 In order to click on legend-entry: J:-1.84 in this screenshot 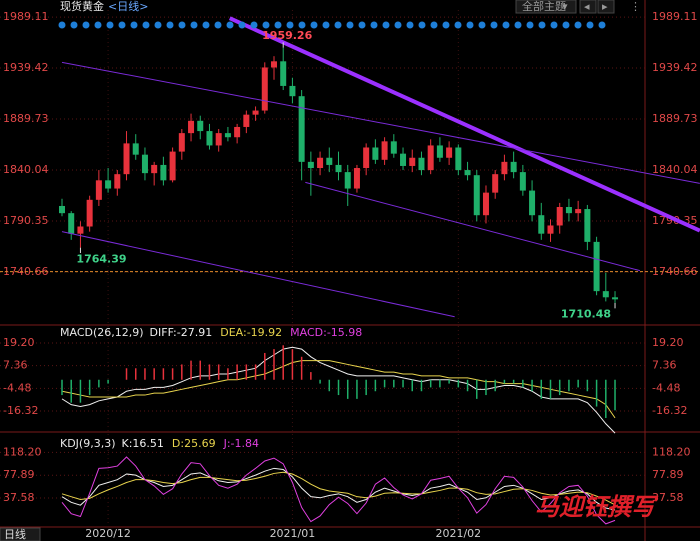, I will do `click(241, 443)`.